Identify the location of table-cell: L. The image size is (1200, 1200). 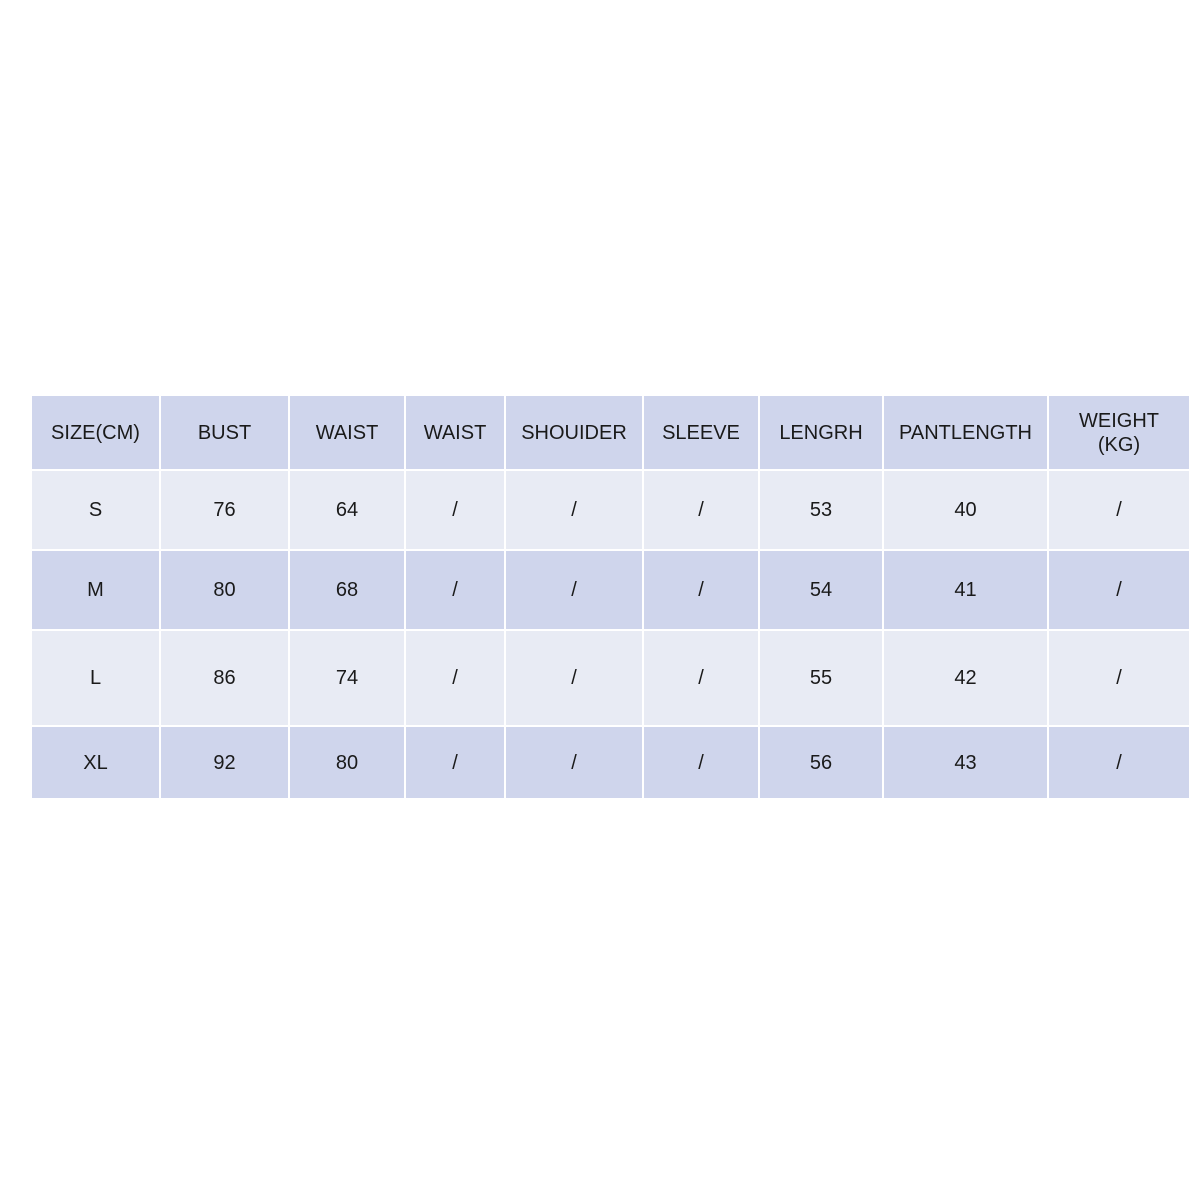
(95, 678).